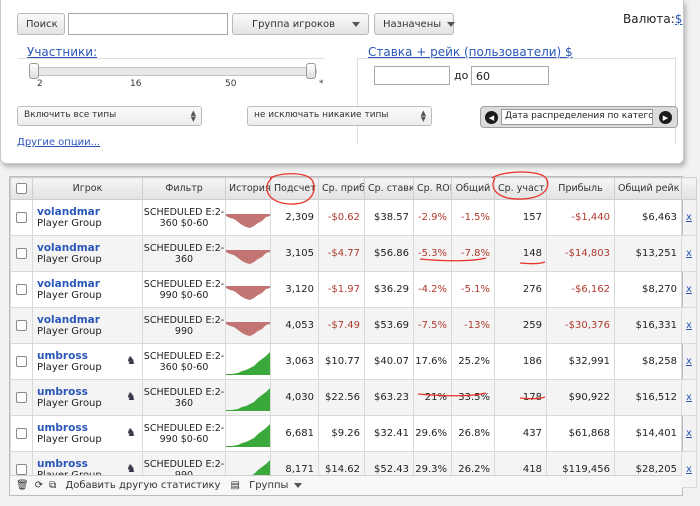 This screenshot has width=700, height=506. I want to click on include-types-value: Включить все типы, so click(70, 115).